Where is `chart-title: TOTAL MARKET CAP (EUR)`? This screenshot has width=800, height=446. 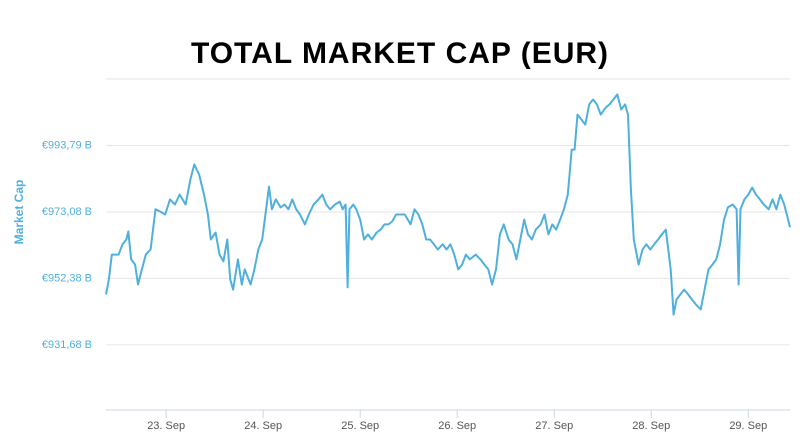 chart-title: TOTAL MARKET CAP (EUR) is located at coordinates (400, 53).